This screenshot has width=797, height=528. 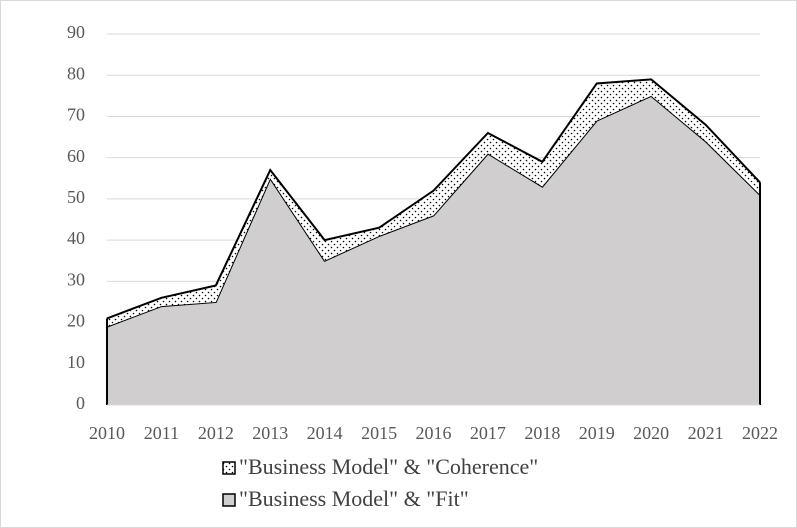 What do you see at coordinates (76, 156) in the screenshot?
I see `y-tick-label: 60` at bounding box center [76, 156].